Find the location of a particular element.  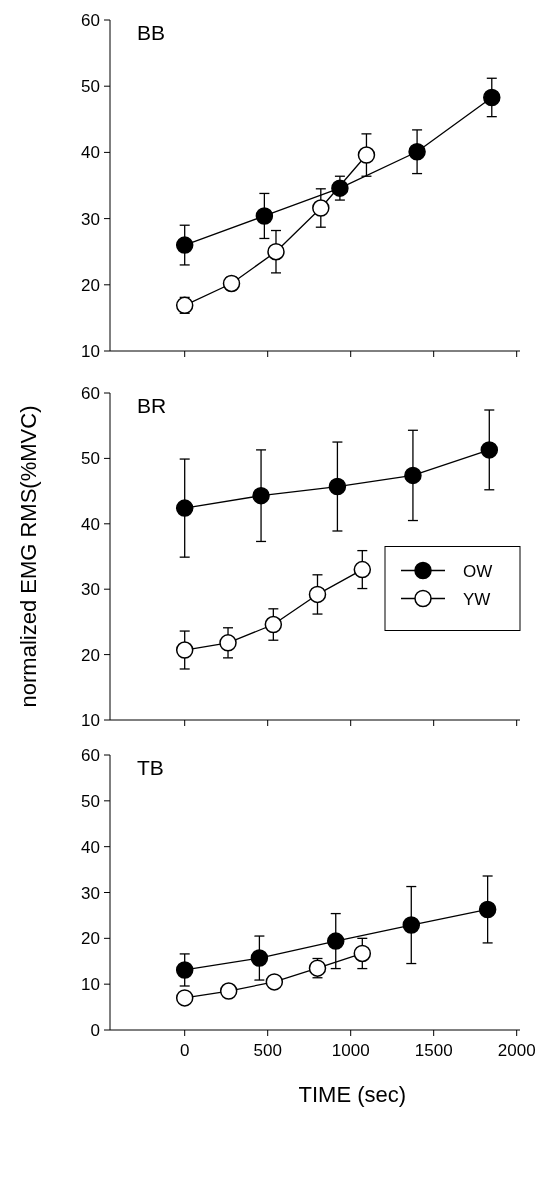

chart-title: BR is located at coordinates (152, 405).